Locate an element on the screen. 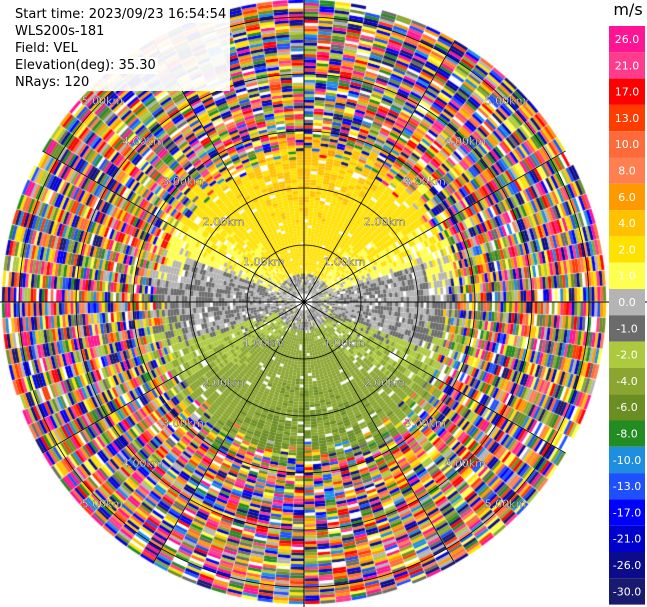  colorbar-tick-label: 13.0 is located at coordinates (627, 118).